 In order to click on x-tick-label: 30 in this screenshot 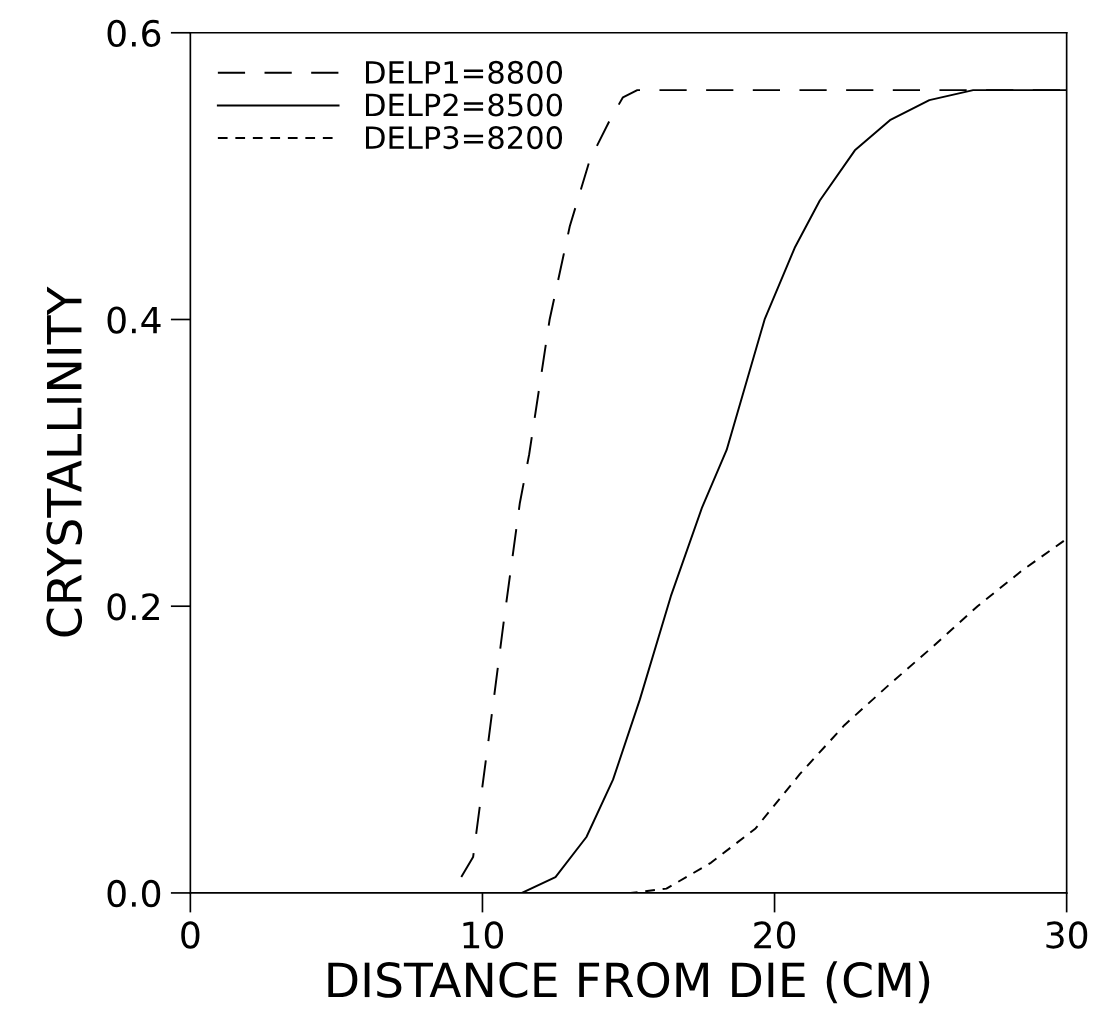, I will do `click(1067, 935)`.